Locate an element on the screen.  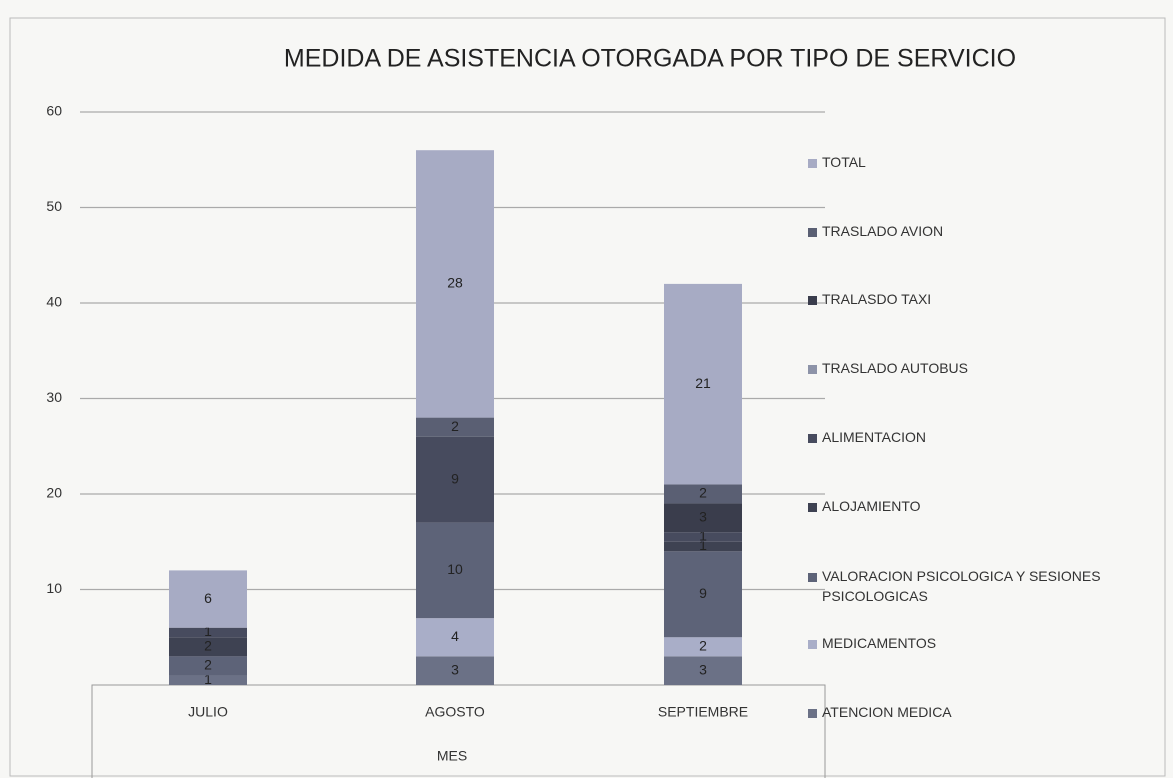
legend-item: MEDICAMENTOS is located at coordinates (872, 644).